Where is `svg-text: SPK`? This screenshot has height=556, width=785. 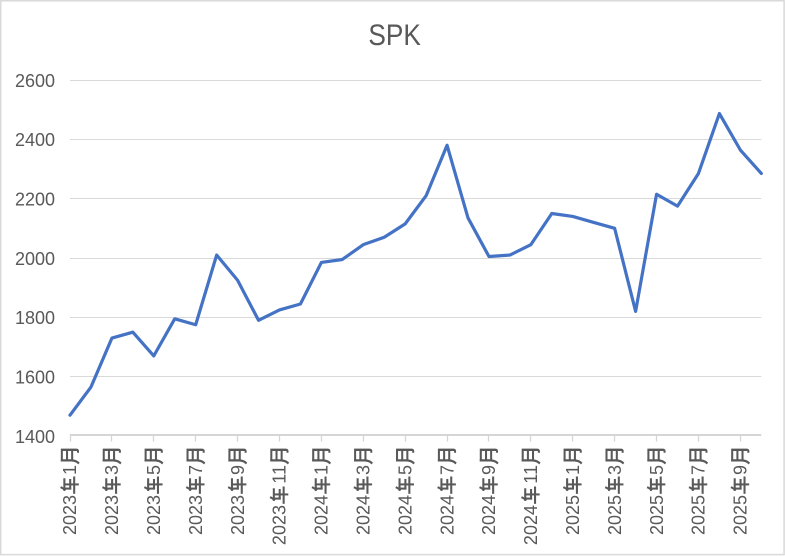
svg-text: SPK is located at coordinates (394, 35).